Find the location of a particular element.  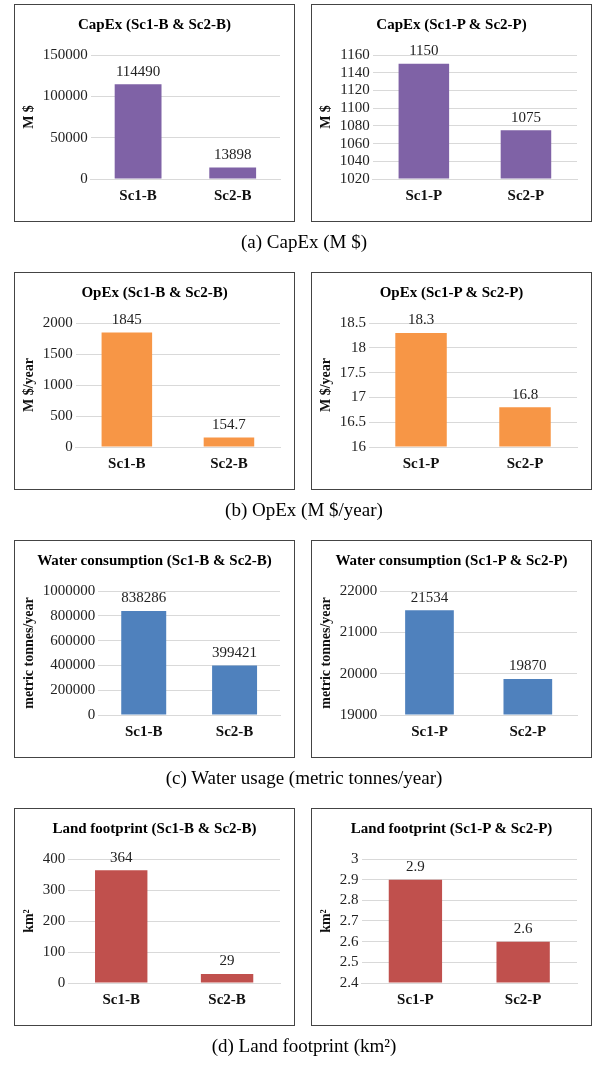

data-label: 16.8 is located at coordinates (525, 393).